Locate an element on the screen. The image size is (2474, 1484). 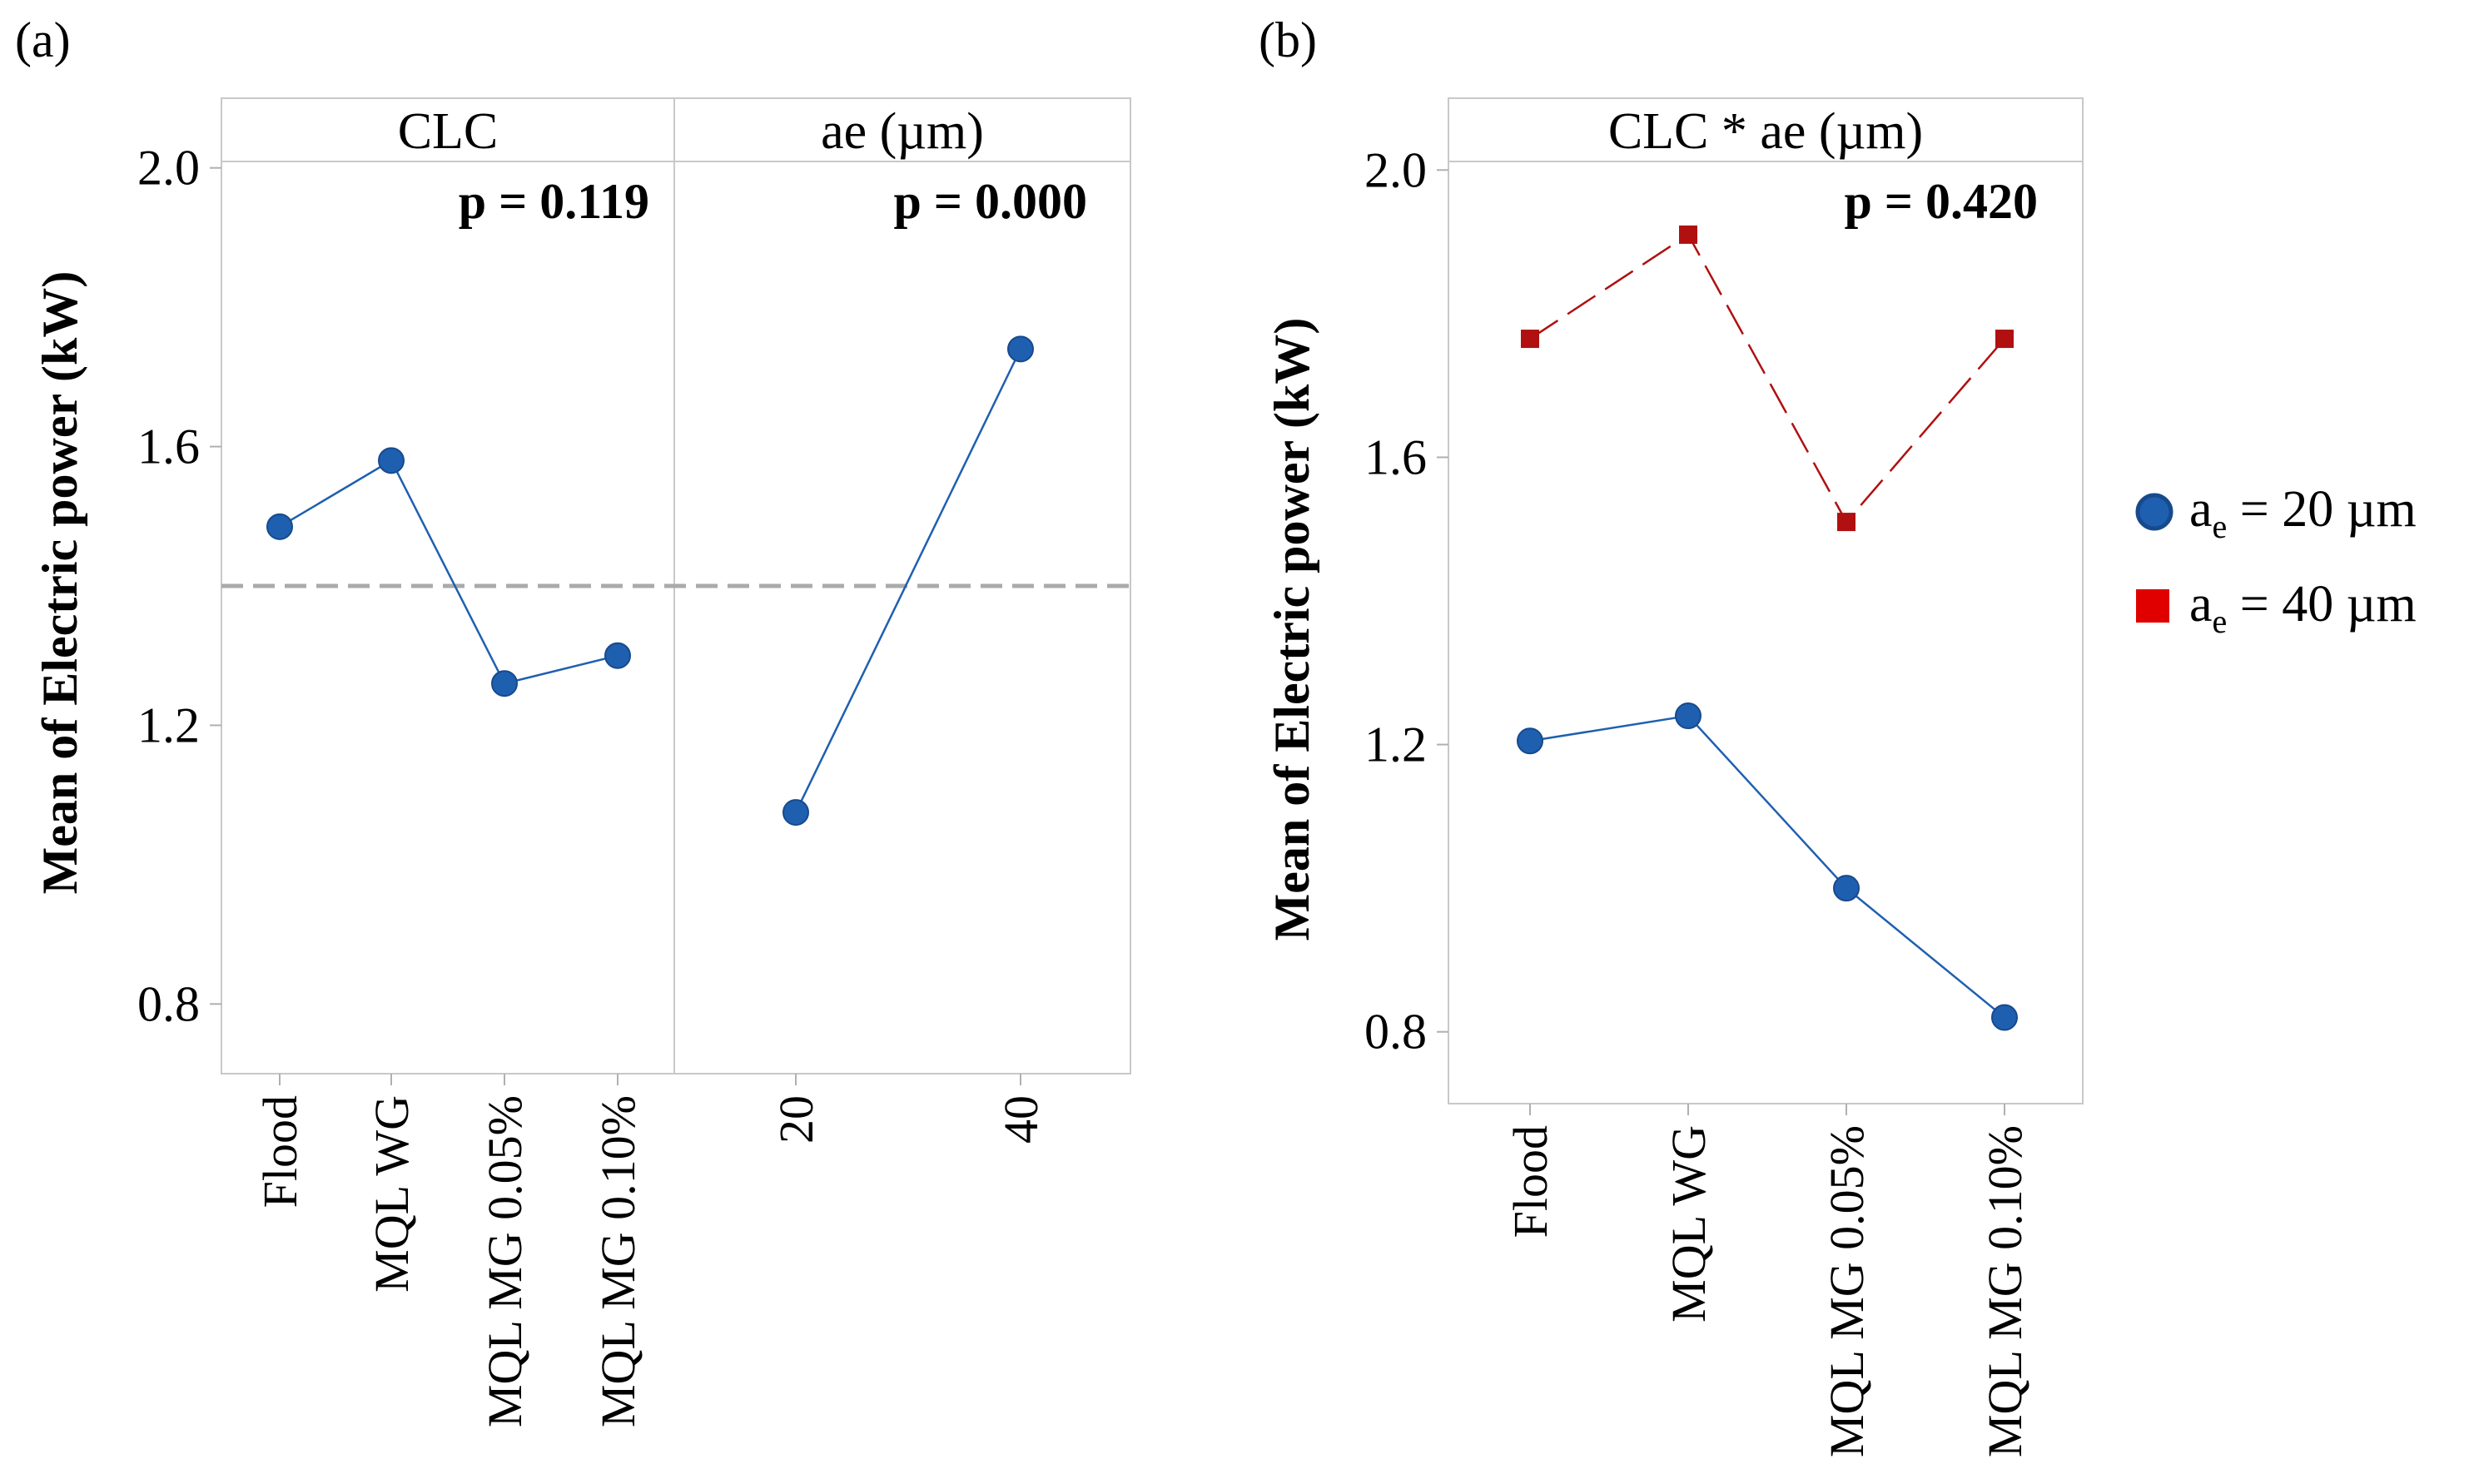
main-effect-point-mql-wg is located at coordinates (392, 461).